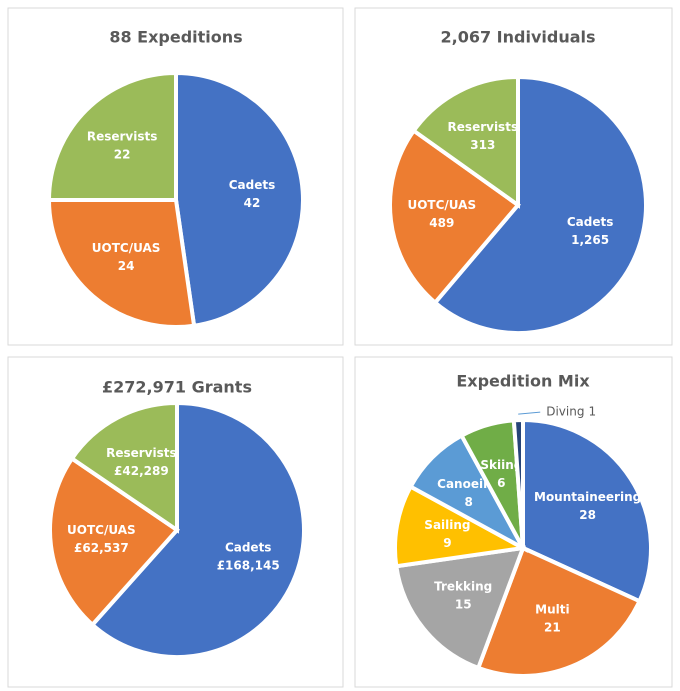 The height and width of the screenshot is (691, 680). What do you see at coordinates (552, 627) in the screenshot?
I see `slice-value: 21` at bounding box center [552, 627].